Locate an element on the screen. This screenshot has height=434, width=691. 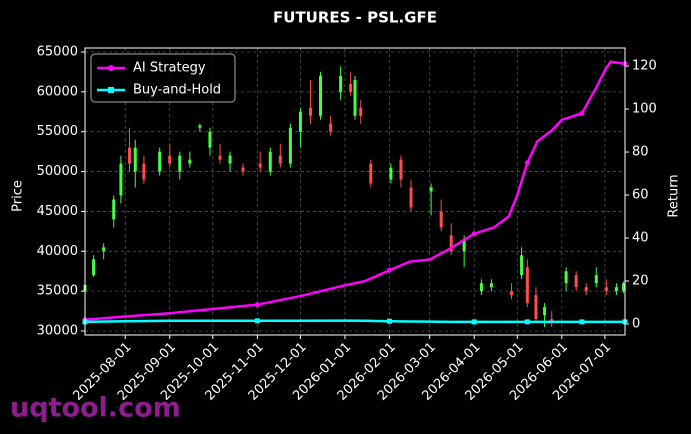
y2-tick-label: 40 is located at coordinates (640, 238).